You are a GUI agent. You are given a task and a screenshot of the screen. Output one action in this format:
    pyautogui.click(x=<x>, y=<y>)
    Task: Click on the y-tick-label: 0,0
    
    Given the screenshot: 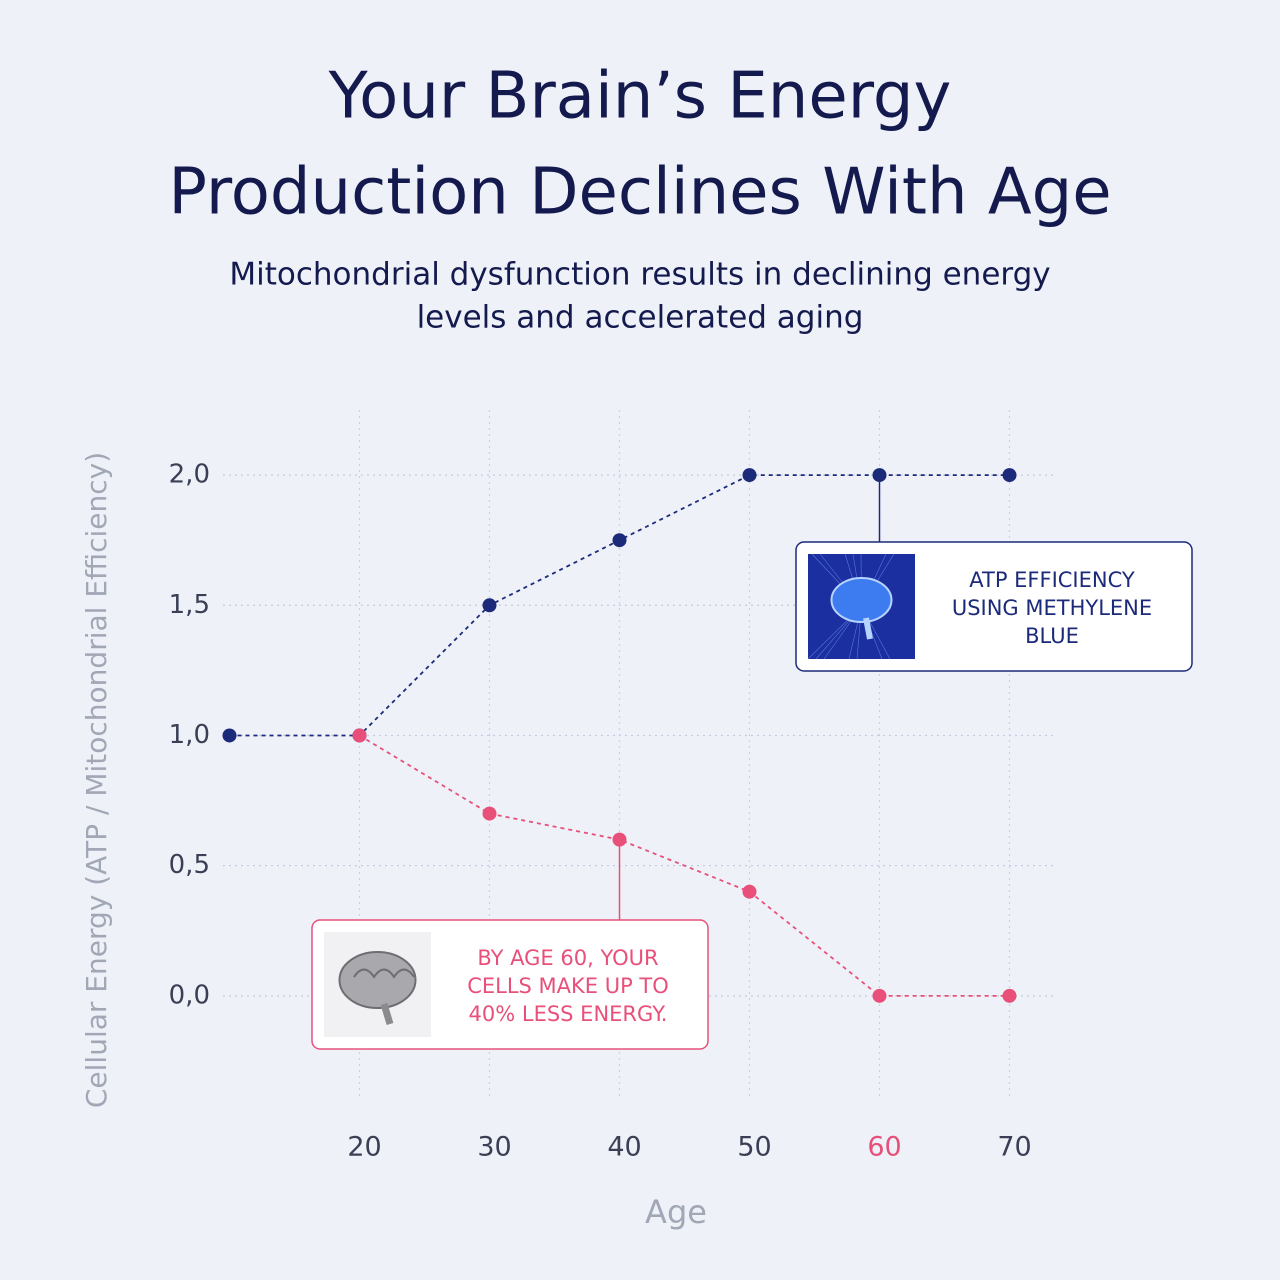 What is the action you would take?
    pyautogui.click(x=189, y=995)
    